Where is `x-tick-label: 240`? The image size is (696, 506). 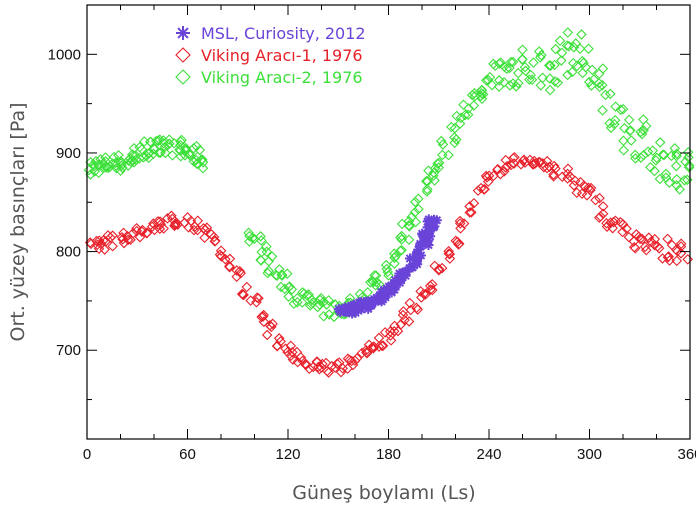
x-tick-label: 240 is located at coordinates (488, 454).